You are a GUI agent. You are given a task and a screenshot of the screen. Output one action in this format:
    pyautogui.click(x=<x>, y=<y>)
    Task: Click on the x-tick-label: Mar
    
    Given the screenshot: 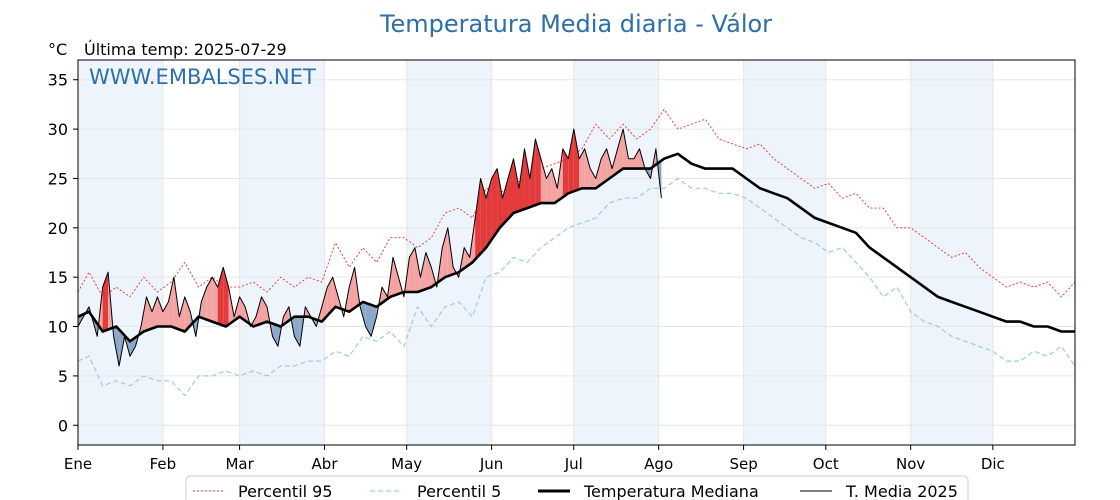 What is the action you would take?
    pyautogui.click(x=239, y=464)
    